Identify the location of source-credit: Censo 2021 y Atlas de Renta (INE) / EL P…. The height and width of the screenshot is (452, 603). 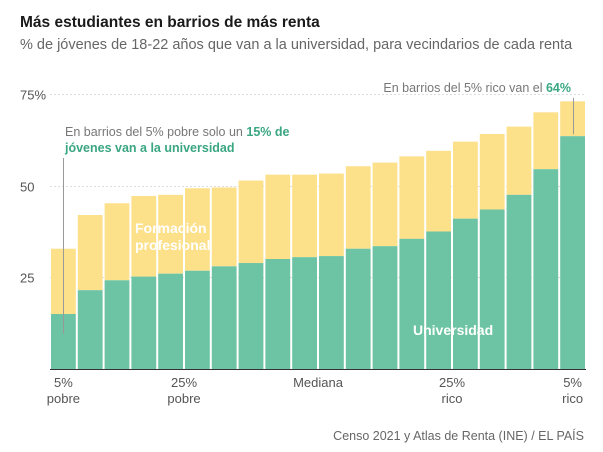
(458, 436).